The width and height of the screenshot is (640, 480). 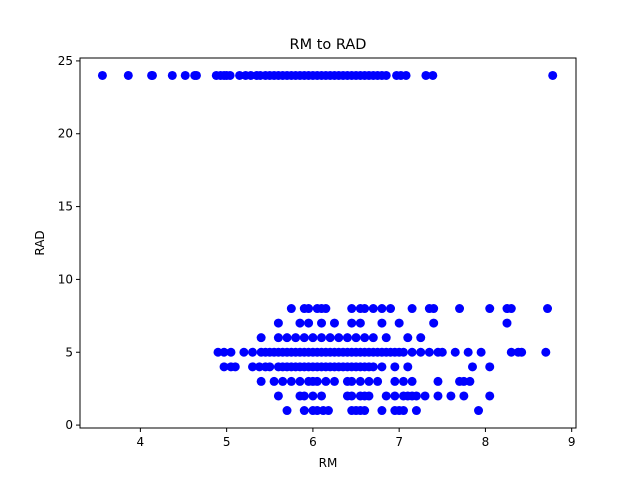 I want to click on chart-title: RM to RAD, so click(x=328, y=45).